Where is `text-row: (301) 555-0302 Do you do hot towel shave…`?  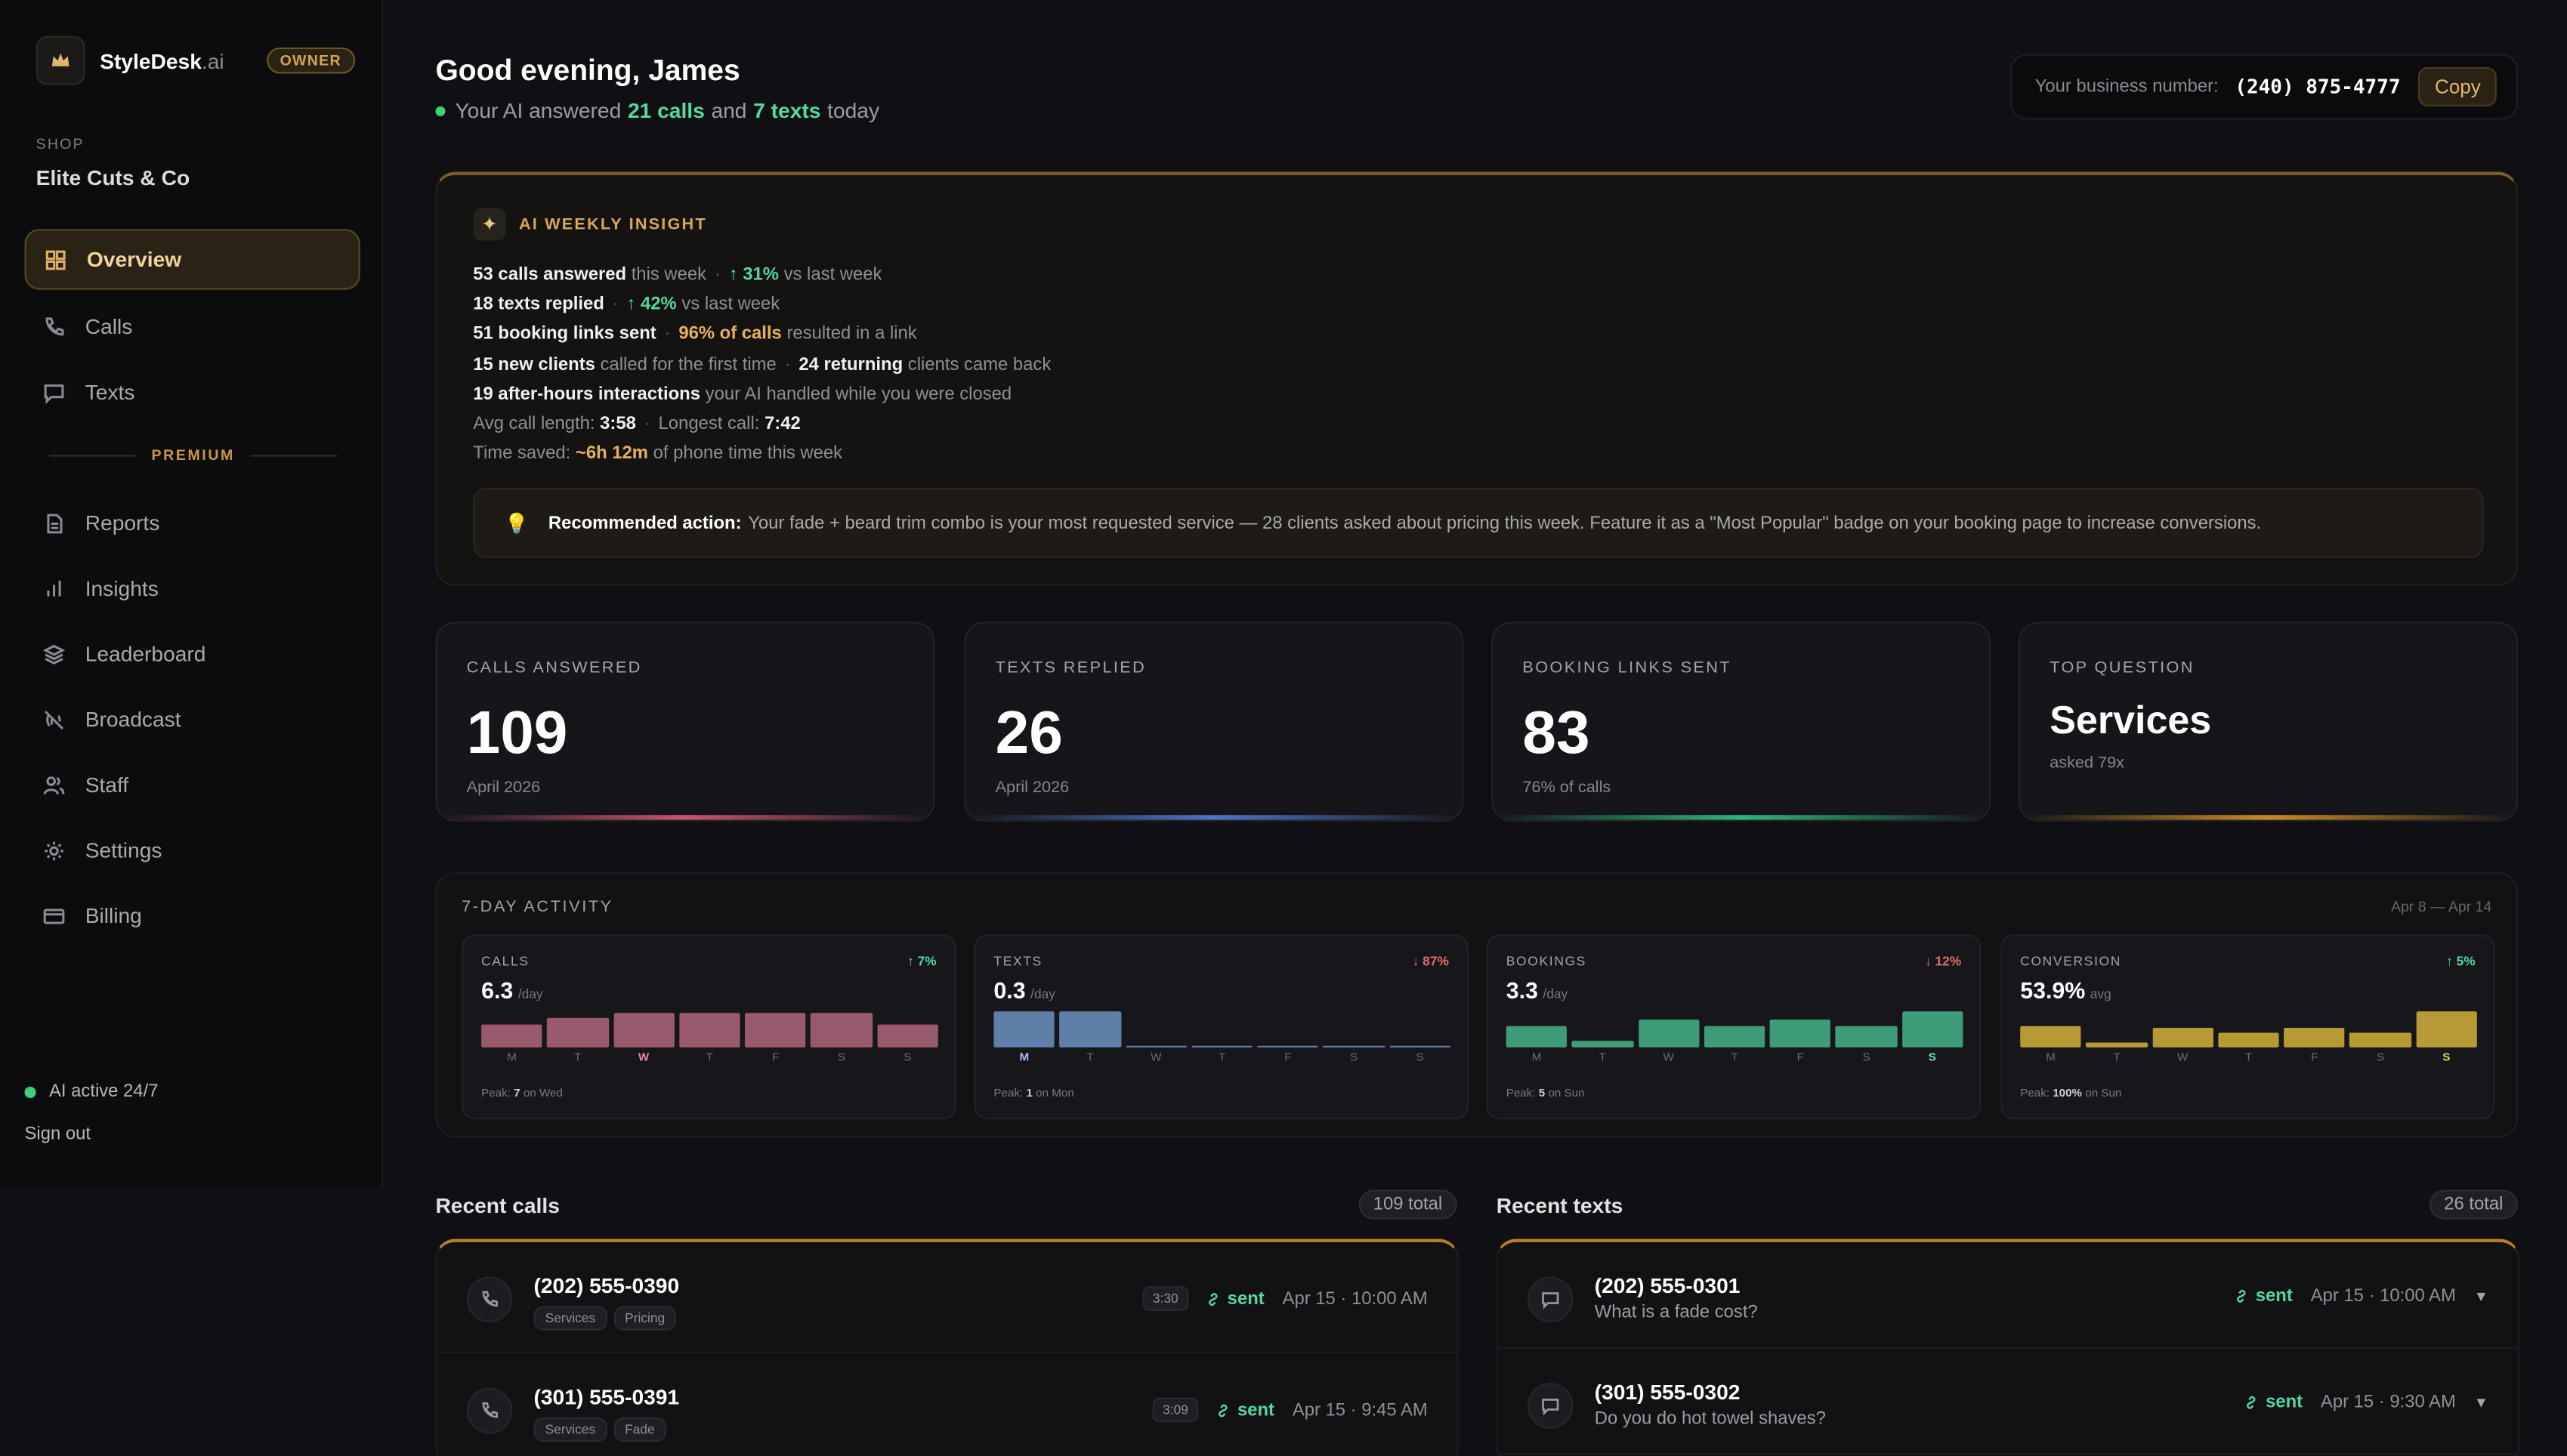 text-row: (301) 555-0302 Do you do hot towel shave… is located at coordinates (2007, 1402).